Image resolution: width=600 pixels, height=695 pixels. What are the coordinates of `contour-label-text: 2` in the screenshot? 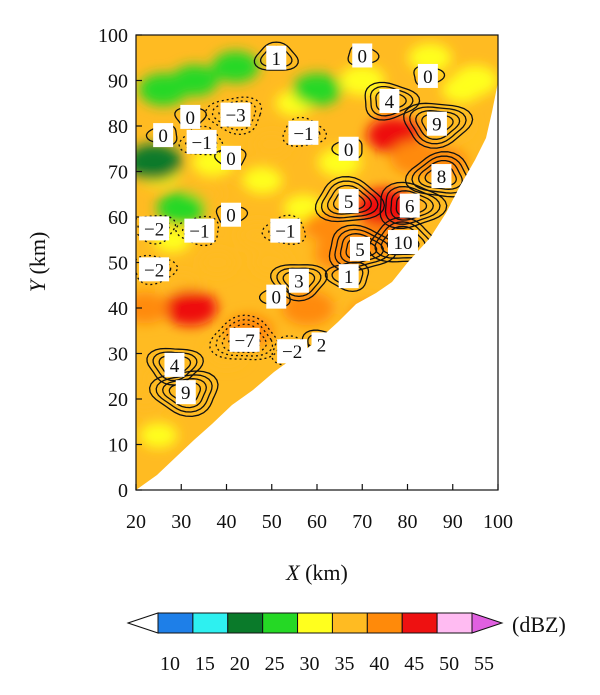 It's located at (322, 345).